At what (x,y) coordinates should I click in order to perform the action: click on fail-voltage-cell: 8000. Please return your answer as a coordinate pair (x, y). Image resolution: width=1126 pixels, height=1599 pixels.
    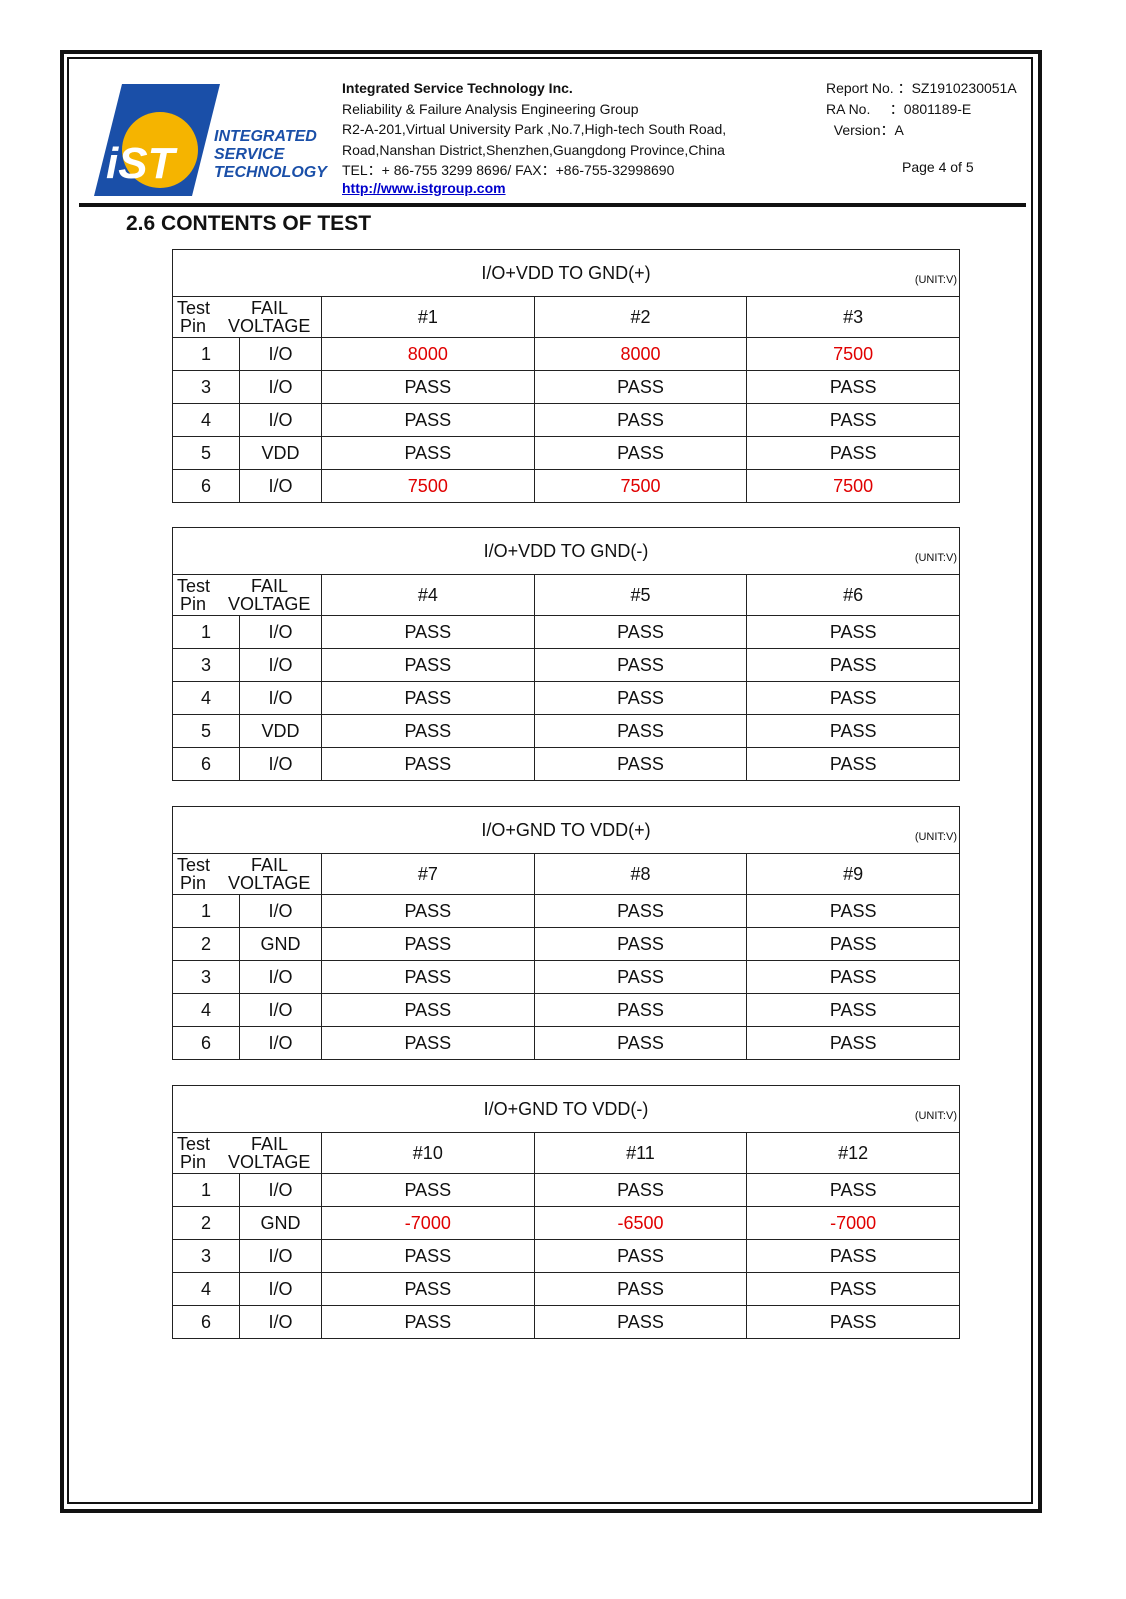
    Looking at the image, I should click on (428, 354).